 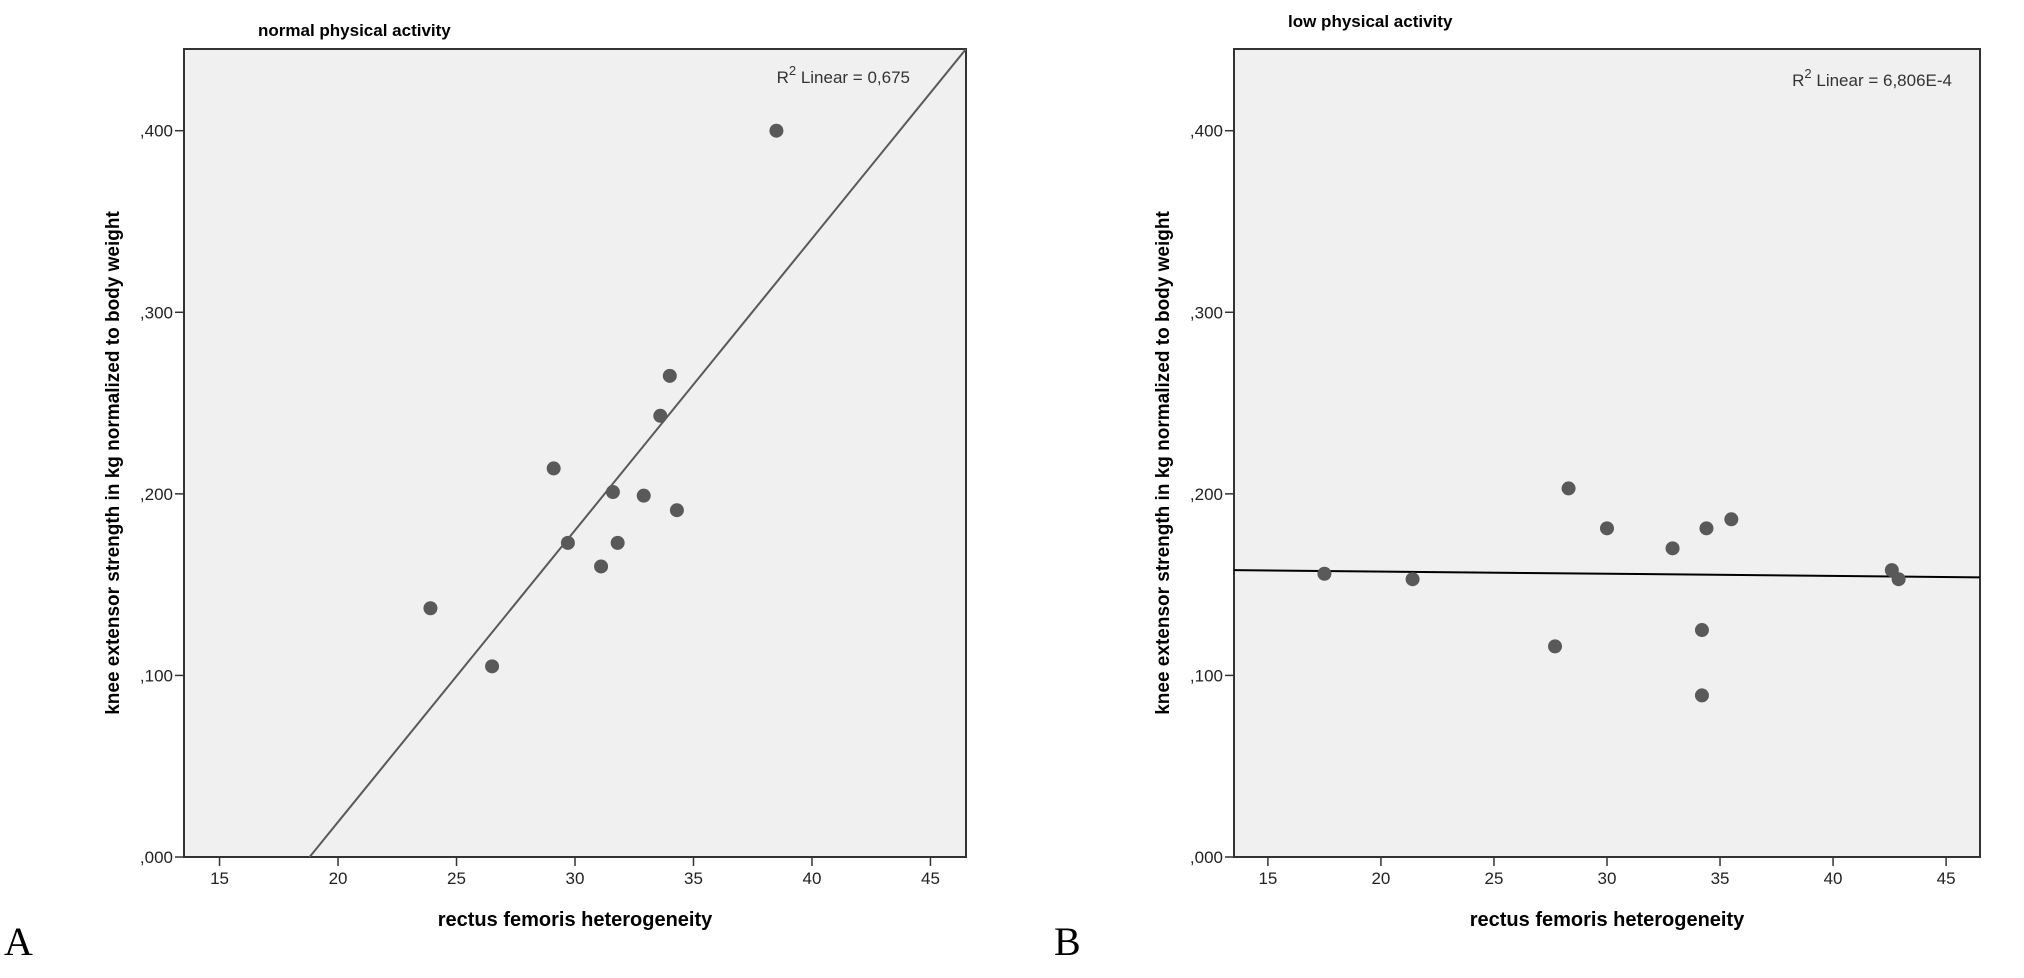 I want to click on panel-label-b: B, so click(x=1067, y=941).